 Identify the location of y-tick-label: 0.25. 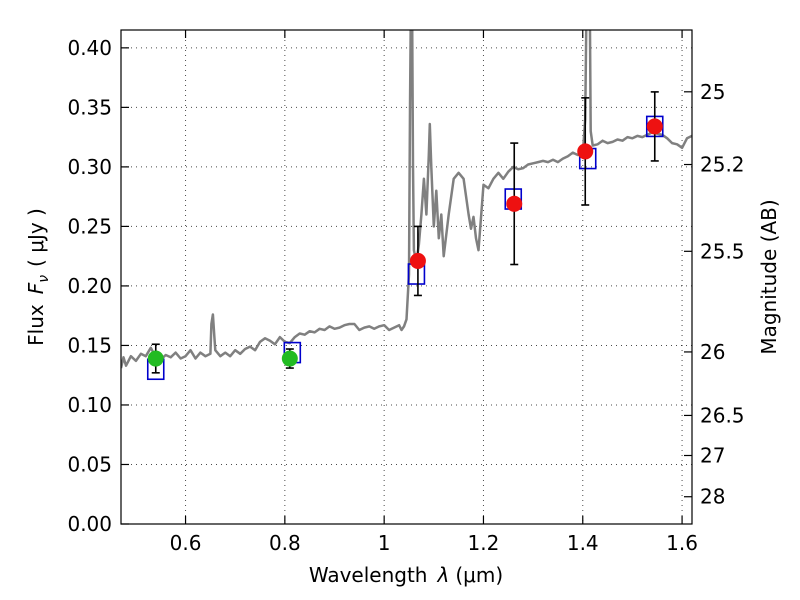
(89, 226).